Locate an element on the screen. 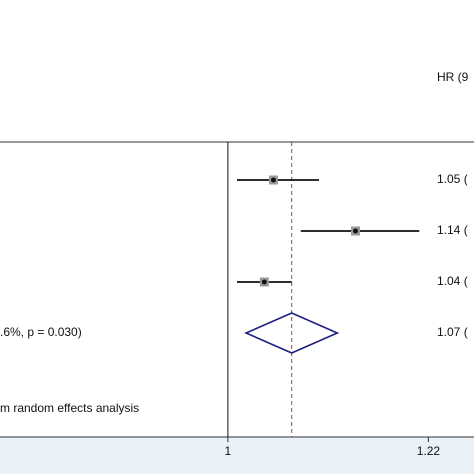 Image resolution: width=474 pixels, height=474 pixels. x-tick-label: 1.22 is located at coordinates (429, 451).